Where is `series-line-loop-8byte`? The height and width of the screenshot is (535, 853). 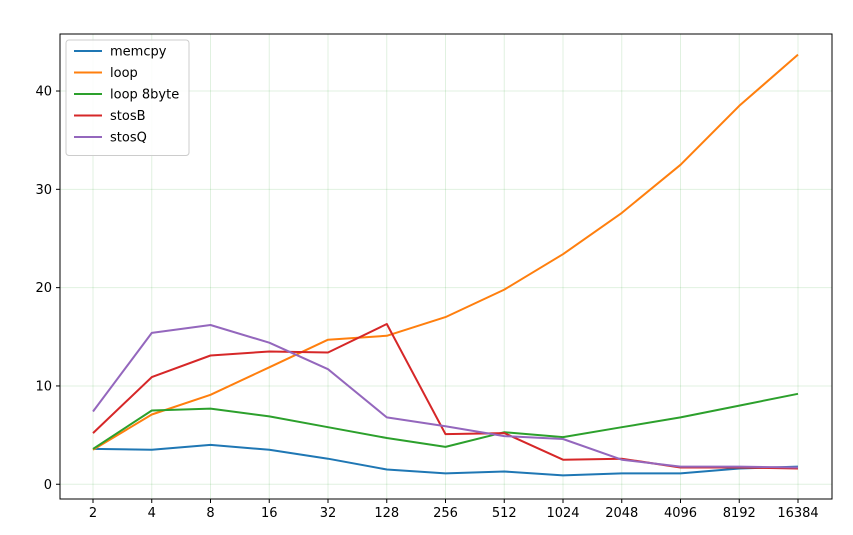 series-line-loop-8byte is located at coordinates (445, 421).